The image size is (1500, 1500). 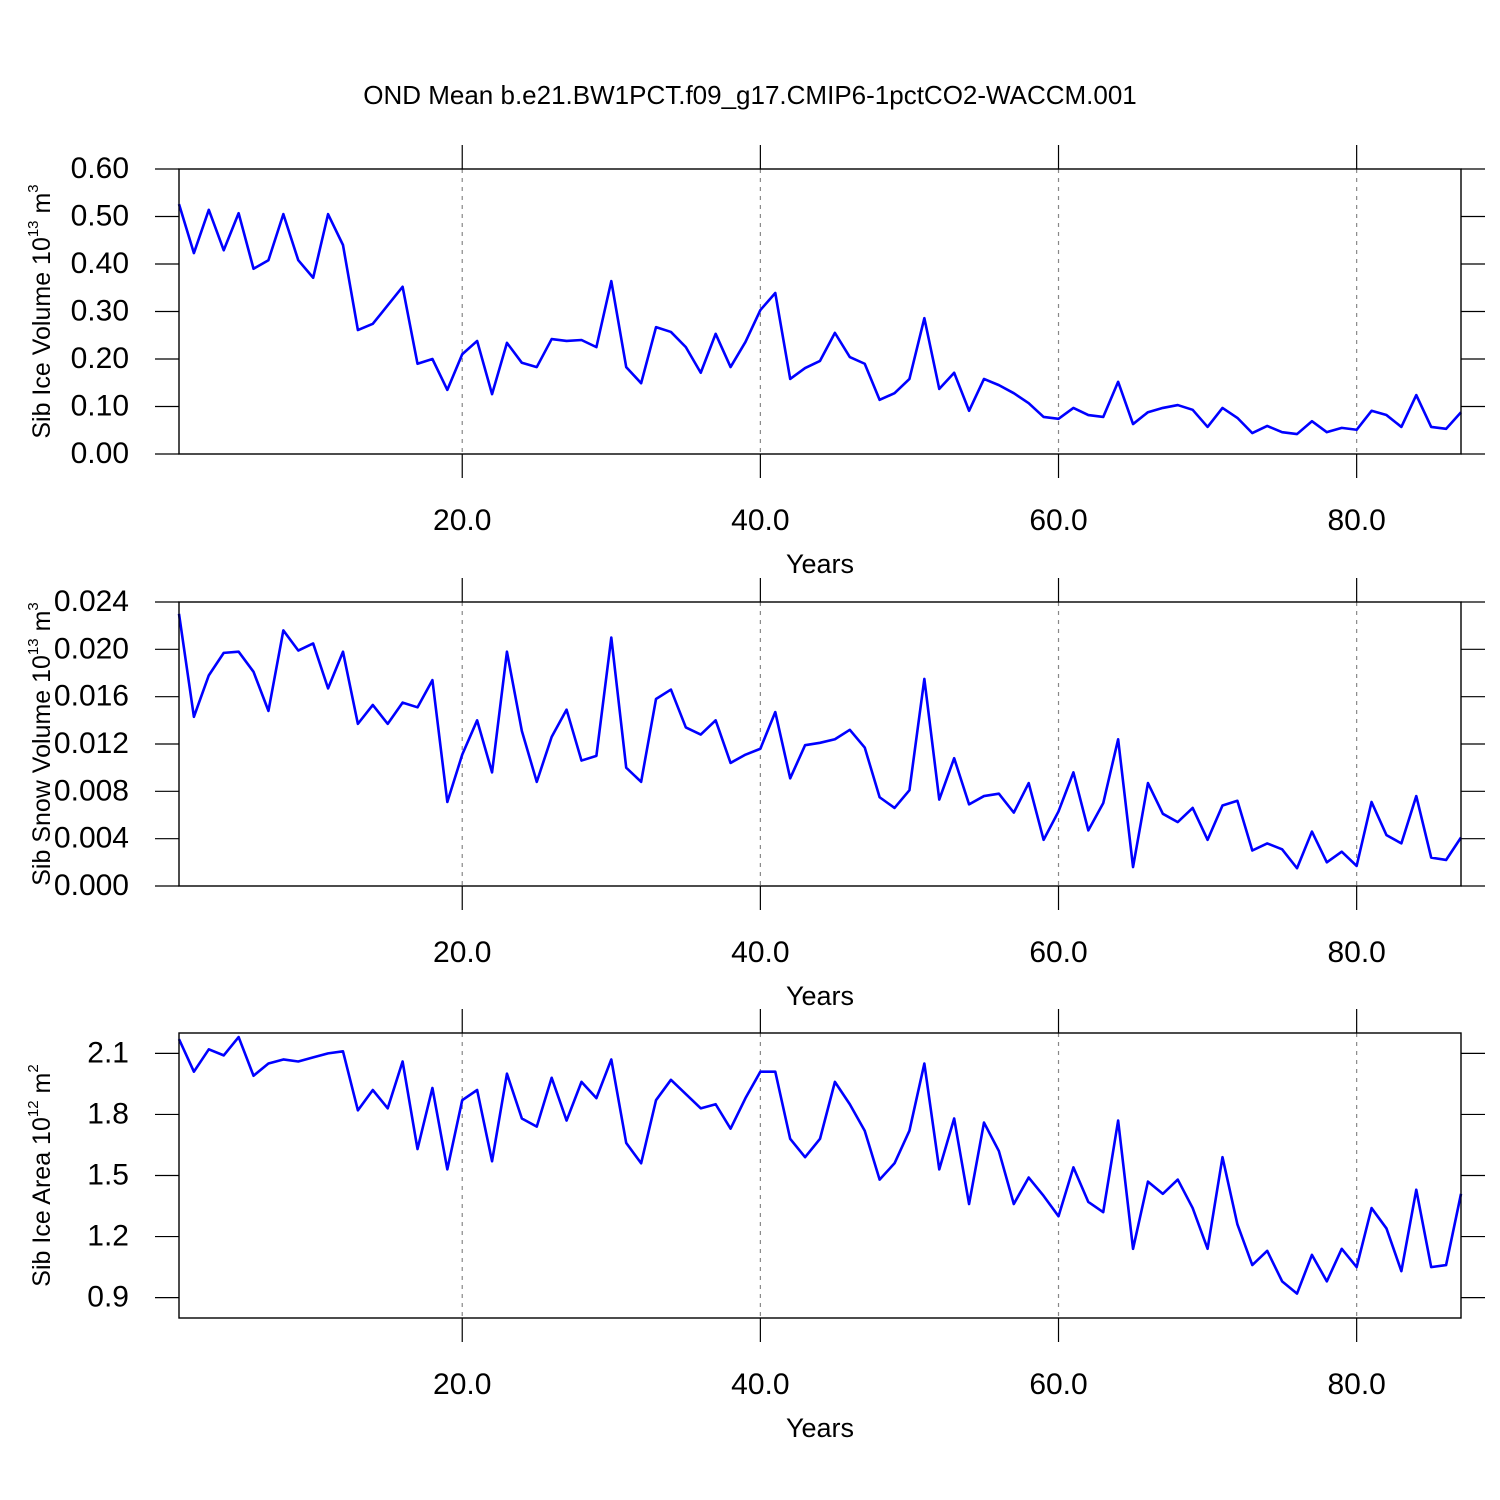 I want to click on y-axis-label-part: 12, so click(x=33, y=1108).